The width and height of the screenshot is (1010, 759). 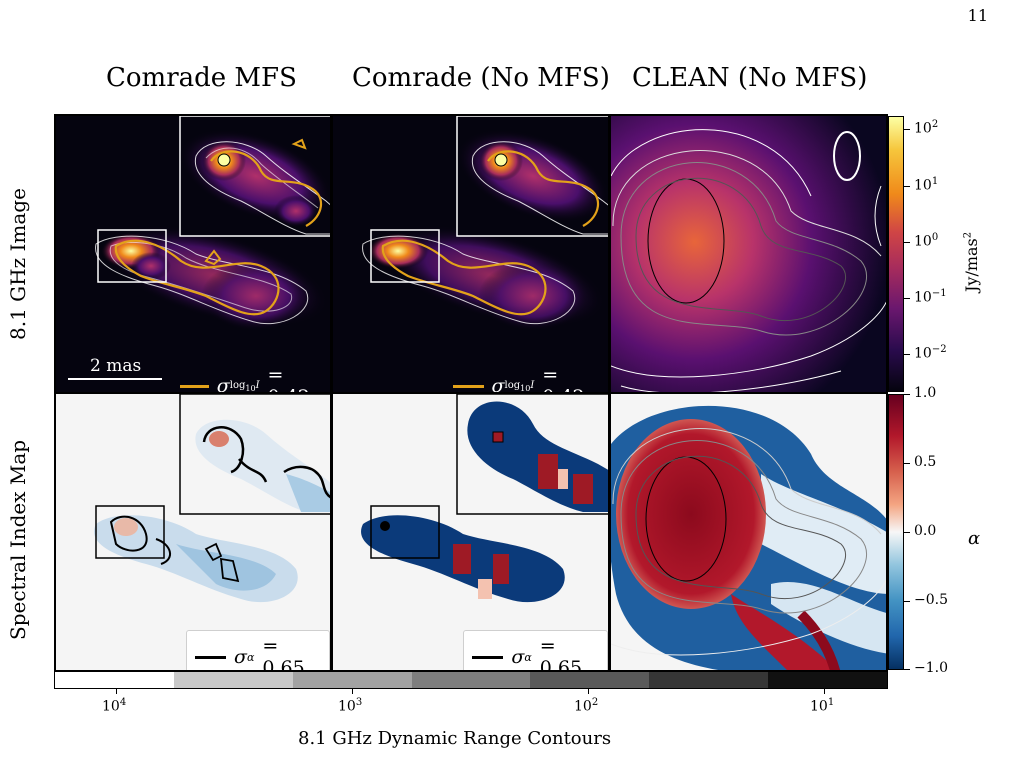 What do you see at coordinates (586, 706) in the screenshot?
I see `dr-tick-3: 10²` at bounding box center [586, 706].